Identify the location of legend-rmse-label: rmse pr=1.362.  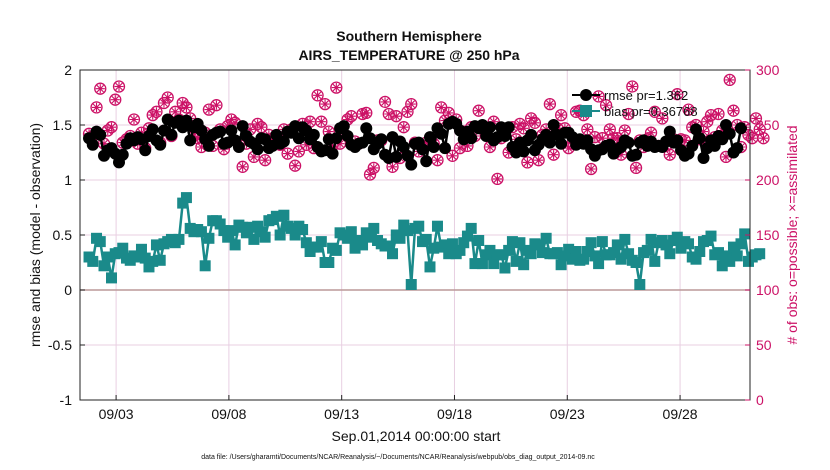
(646, 95).